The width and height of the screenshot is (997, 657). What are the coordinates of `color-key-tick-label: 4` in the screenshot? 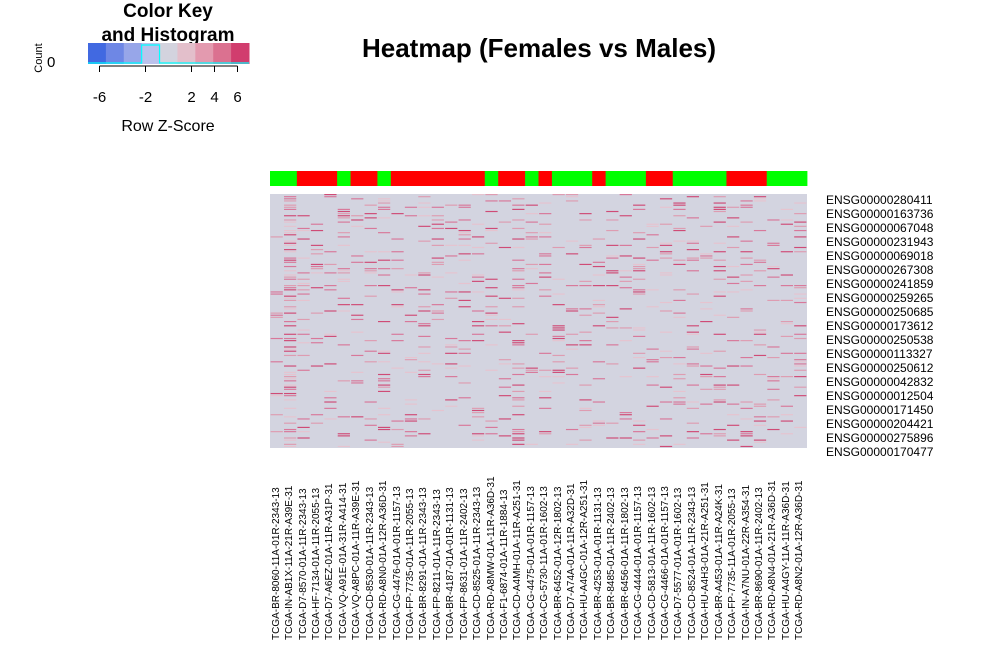 It's located at (214, 97).